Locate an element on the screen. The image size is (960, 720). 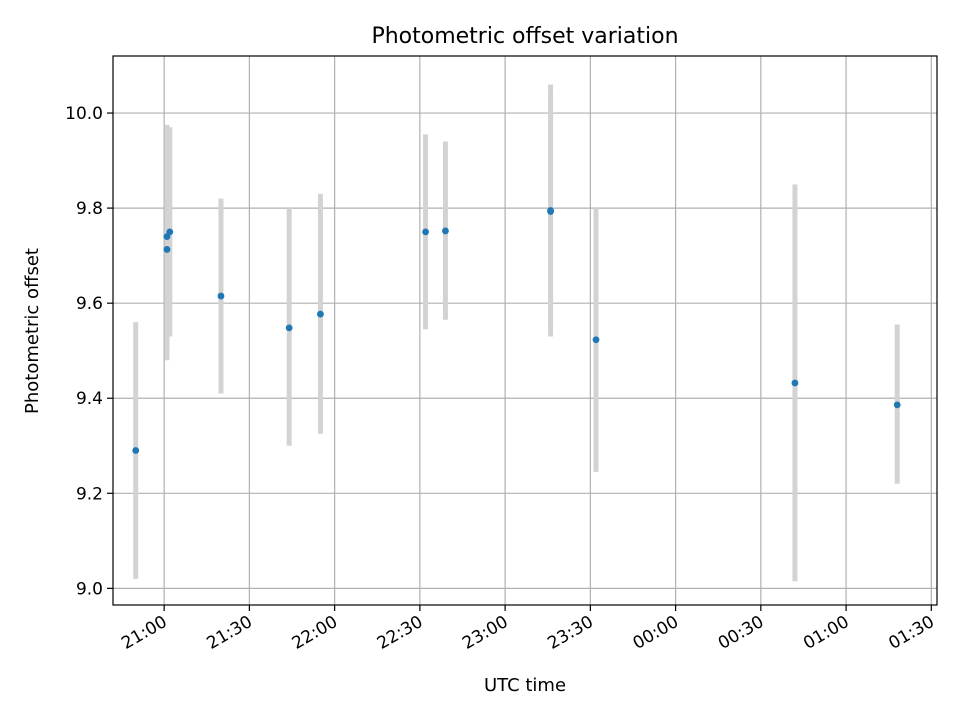
x-tick-label: 01:00 is located at coordinates (826, 633).